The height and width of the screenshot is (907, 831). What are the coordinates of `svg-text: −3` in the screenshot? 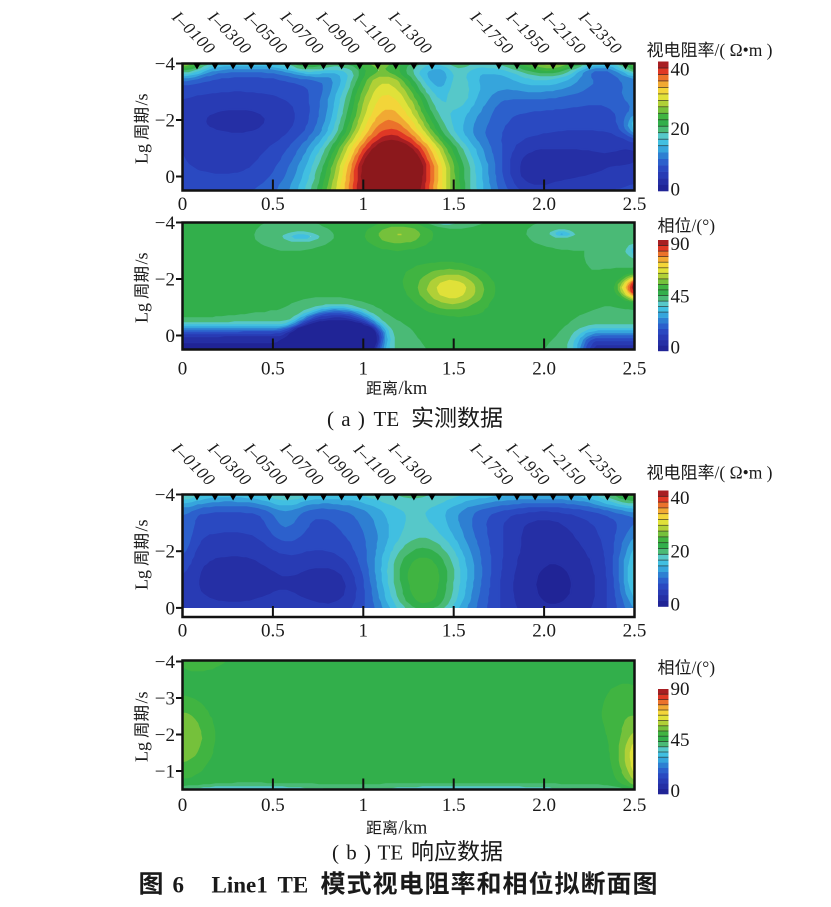 It's located at (165, 699).